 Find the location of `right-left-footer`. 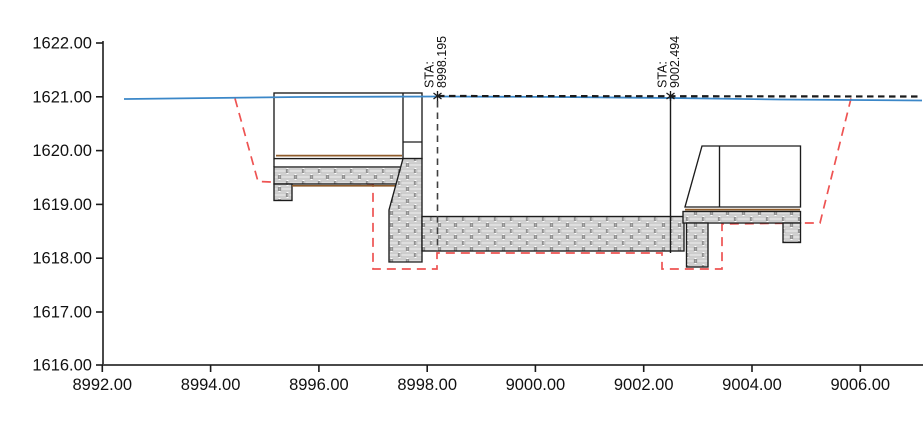

right-left-footer is located at coordinates (697, 245).